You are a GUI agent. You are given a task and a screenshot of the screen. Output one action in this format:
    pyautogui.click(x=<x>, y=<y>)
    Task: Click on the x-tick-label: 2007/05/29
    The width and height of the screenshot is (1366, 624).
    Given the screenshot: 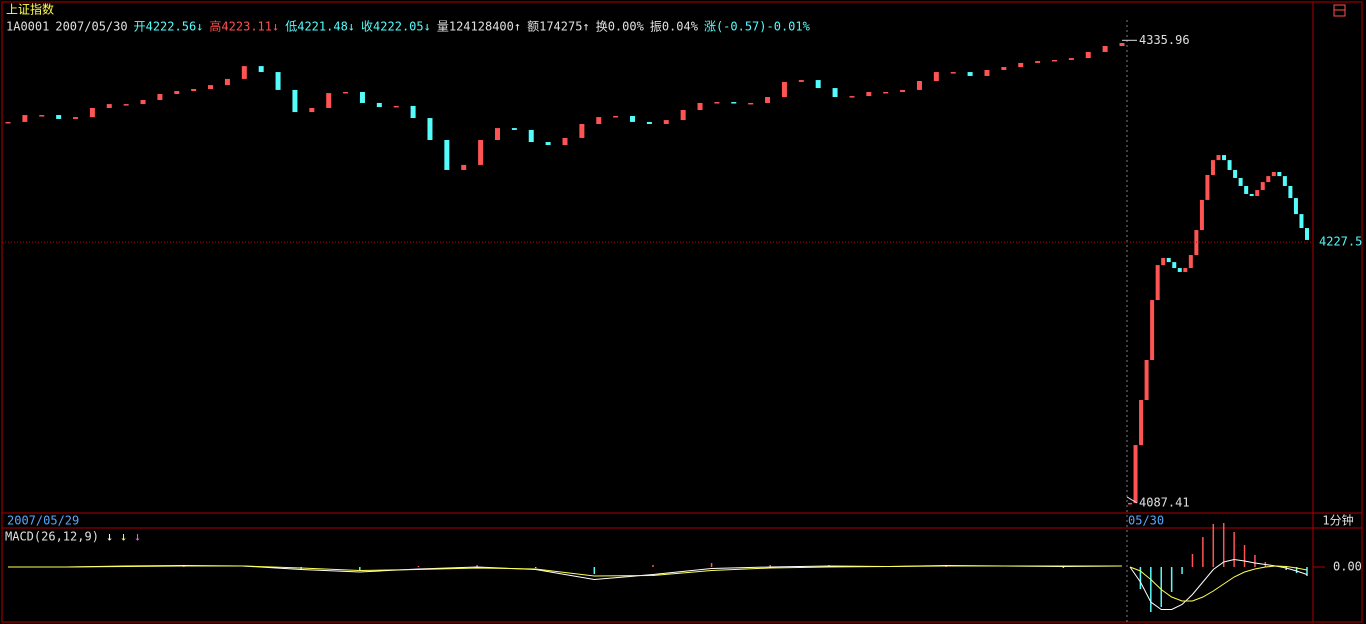 What is the action you would take?
    pyautogui.click(x=43, y=521)
    